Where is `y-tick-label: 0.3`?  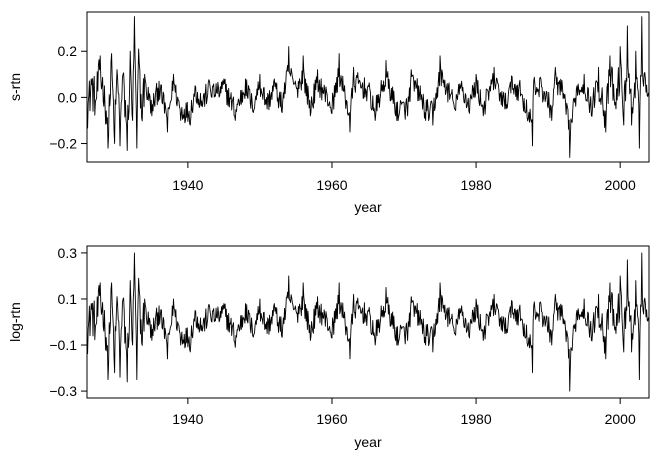
y-tick-label: 0.3 is located at coordinates (68, 253).